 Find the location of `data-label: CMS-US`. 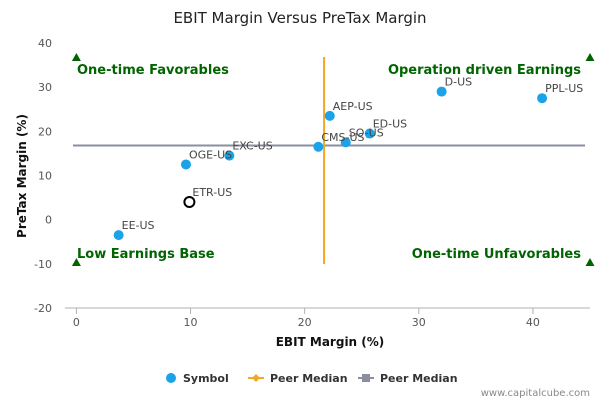

data-label: CMS-US is located at coordinates (342, 137).